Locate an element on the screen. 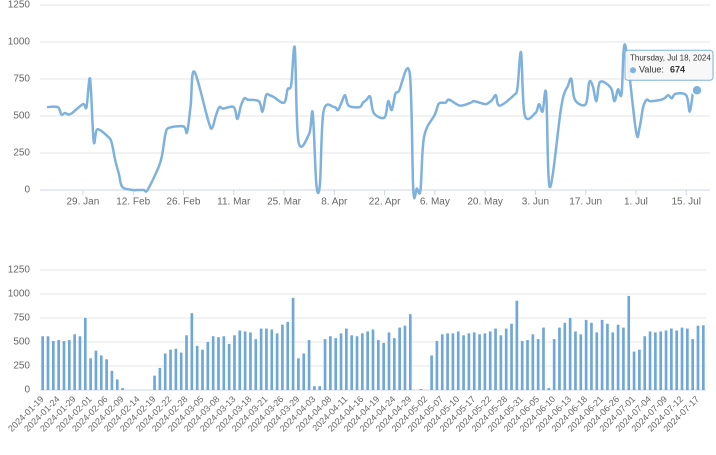 This screenshot has height=455, width=716. tooltip-date: Thursday, Jul 18, 2024 is located at coordinates (670, 57).